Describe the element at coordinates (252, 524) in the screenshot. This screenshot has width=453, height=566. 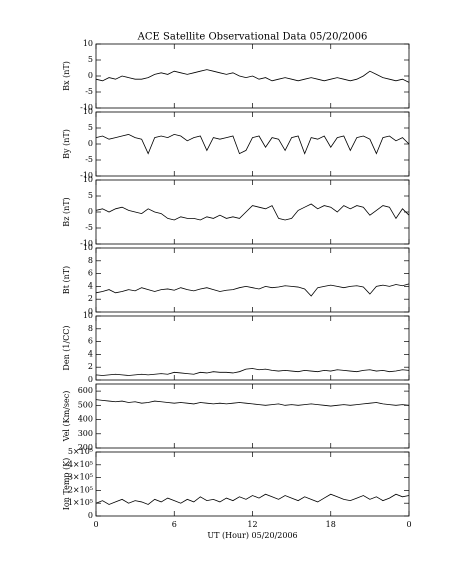
I see `x-tick-label: 12` at that location.